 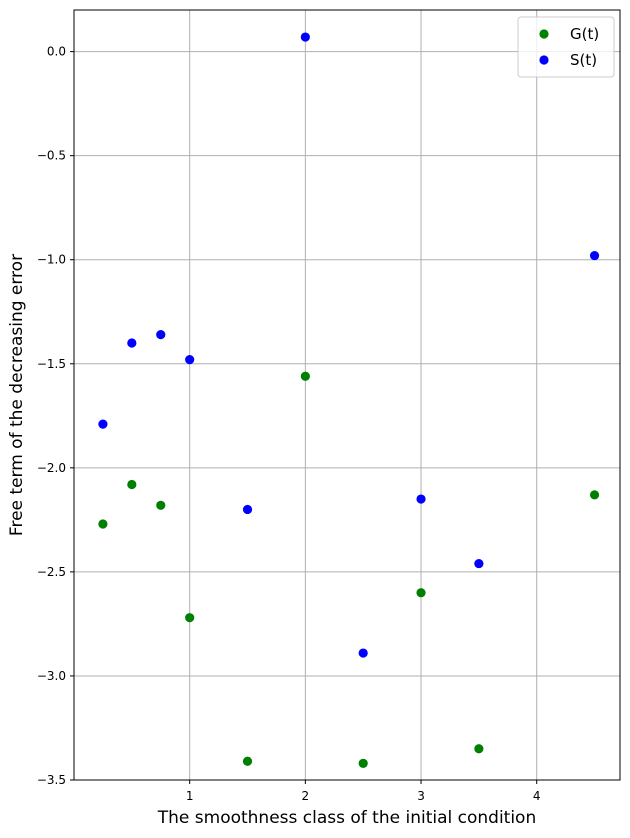 I want to click on y-tick-label: −3.5, so click(x=51, y=780).